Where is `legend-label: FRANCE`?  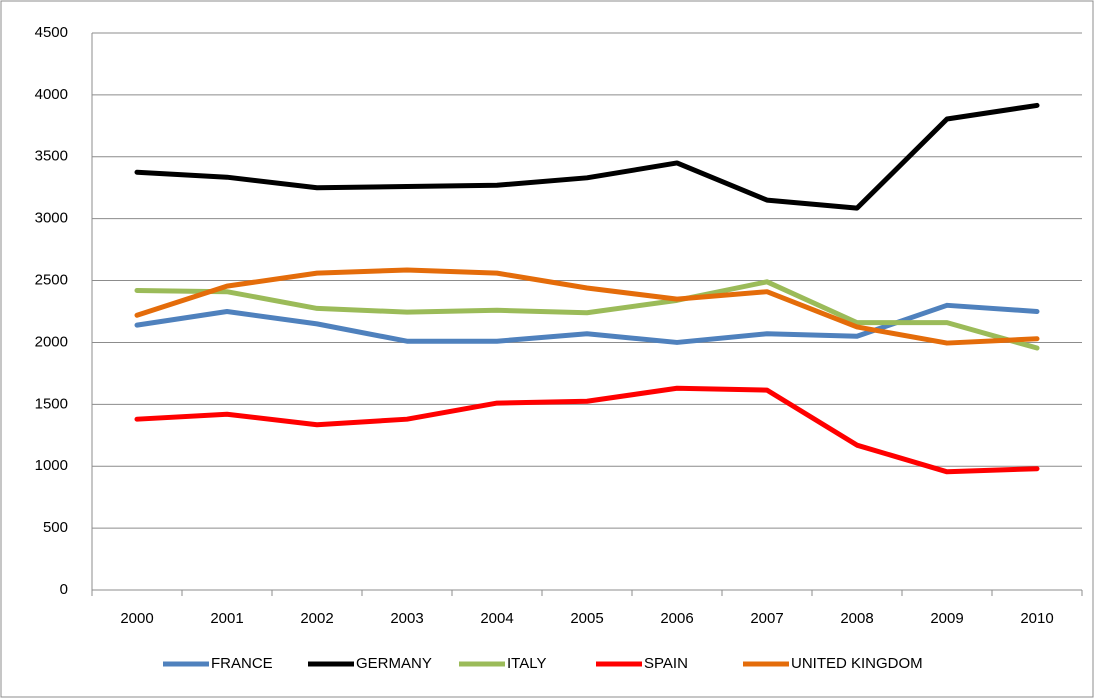 legend-label: FRANCE is located at coordinates (242, 663).